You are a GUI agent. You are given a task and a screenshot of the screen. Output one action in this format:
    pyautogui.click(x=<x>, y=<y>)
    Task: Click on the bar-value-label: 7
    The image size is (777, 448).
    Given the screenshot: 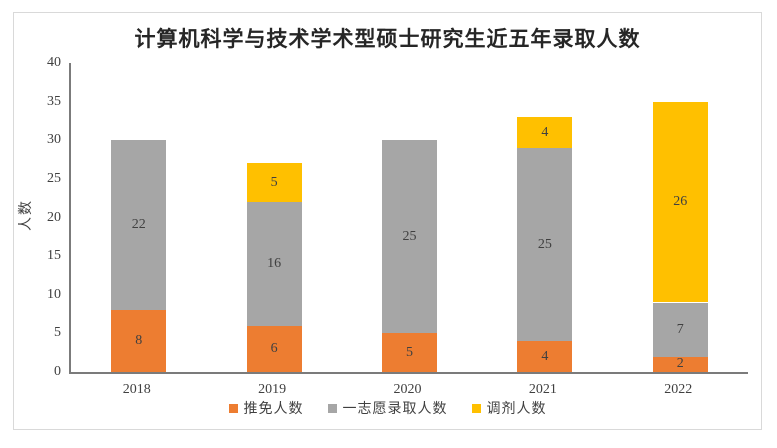 What is the action you would take?
    pyautogui.click(x=680, y=329)
    